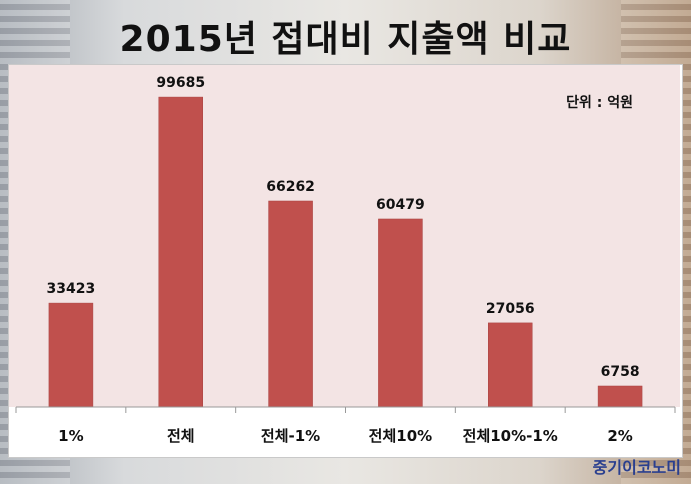 This screenshot has height=484, width=691. I want to click on data-label: 33423, so click(71, 289).